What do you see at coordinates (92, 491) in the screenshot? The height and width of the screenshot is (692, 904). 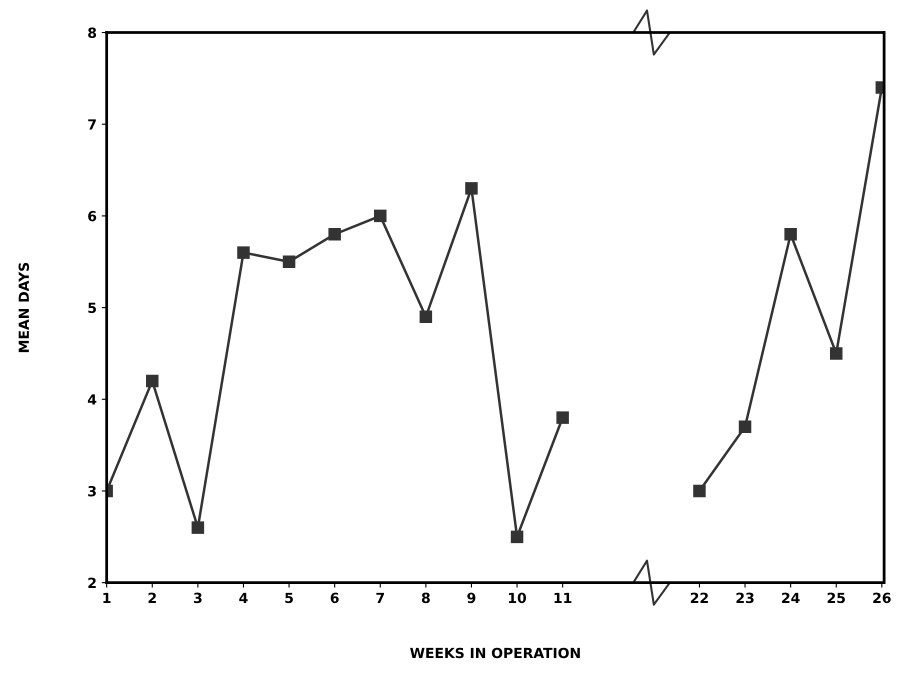 I see `y-tick-label: 3` at bounding box center [92, 491].